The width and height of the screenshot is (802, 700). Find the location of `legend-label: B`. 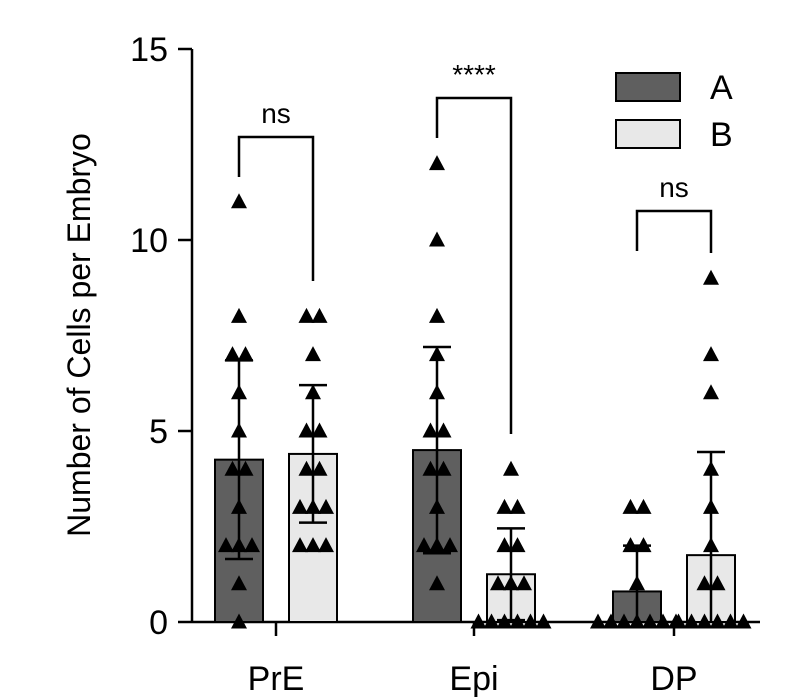

legend-label: B is located at coordinates (721, 135).